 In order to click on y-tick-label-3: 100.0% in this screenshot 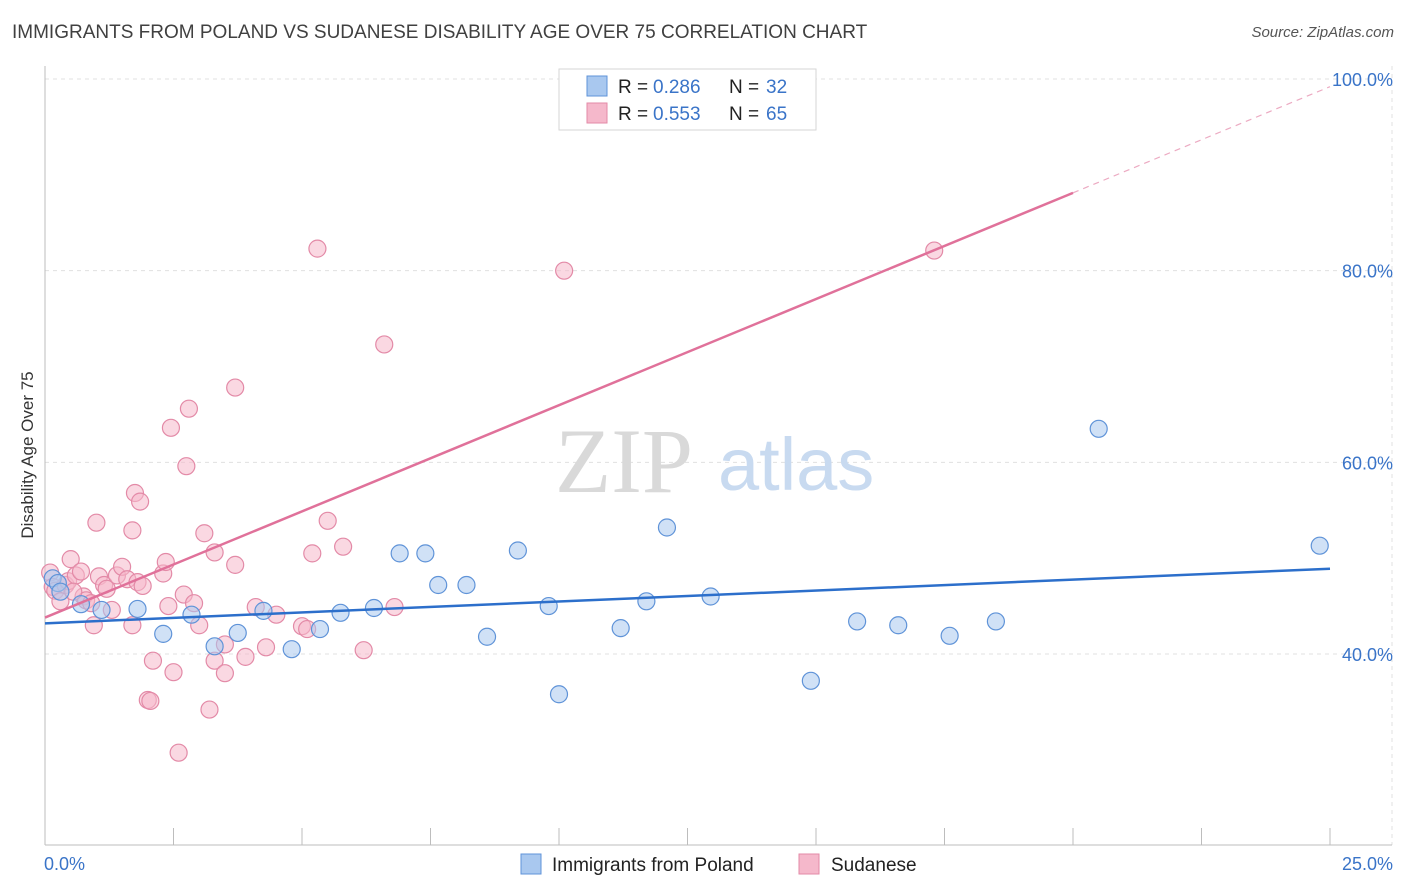, I will do `click(1362, 80)`.